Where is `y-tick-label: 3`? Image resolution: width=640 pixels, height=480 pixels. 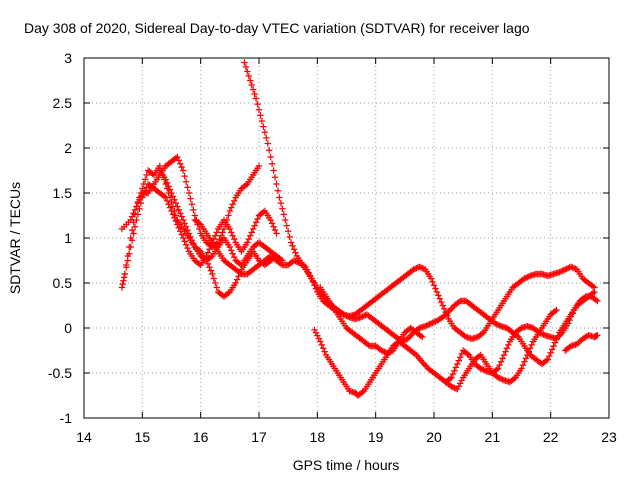
y-tick-label: 3 is located at coordinates (68, 58).